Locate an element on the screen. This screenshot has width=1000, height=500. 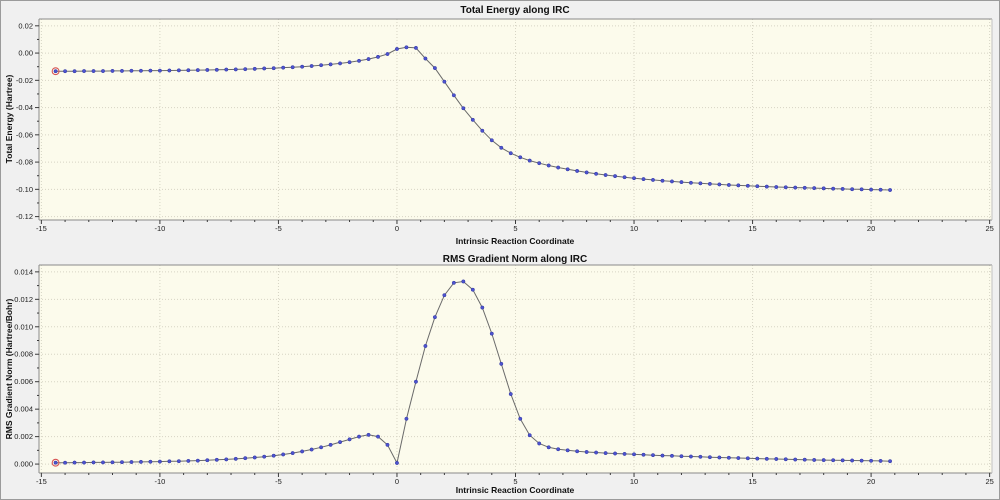
y-tick-label: 0.006 is located at coordinates (23, 381).